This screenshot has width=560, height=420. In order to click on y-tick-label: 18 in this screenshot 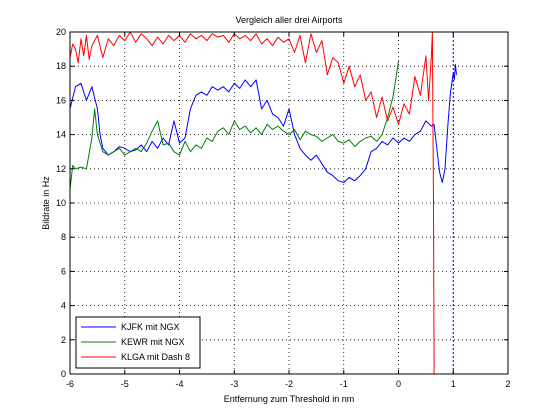, I will do `click(61, 66)`.